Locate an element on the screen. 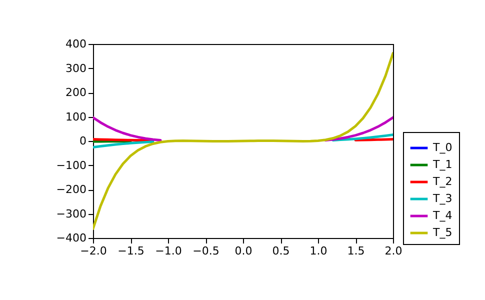 Image resolution: width=485 pixels, height=300 pixels. legend-label: T_4 is located at coordinates (442, 215).